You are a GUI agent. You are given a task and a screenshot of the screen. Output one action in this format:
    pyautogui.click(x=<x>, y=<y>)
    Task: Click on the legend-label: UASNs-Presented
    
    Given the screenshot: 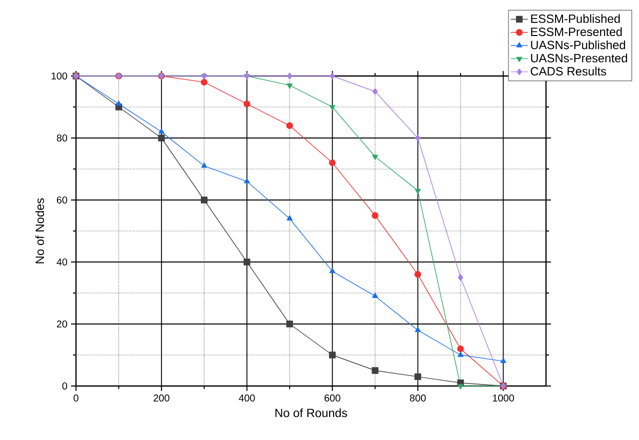 What is the action you would take?
    pyautogui.click(x=579, y=58)
    